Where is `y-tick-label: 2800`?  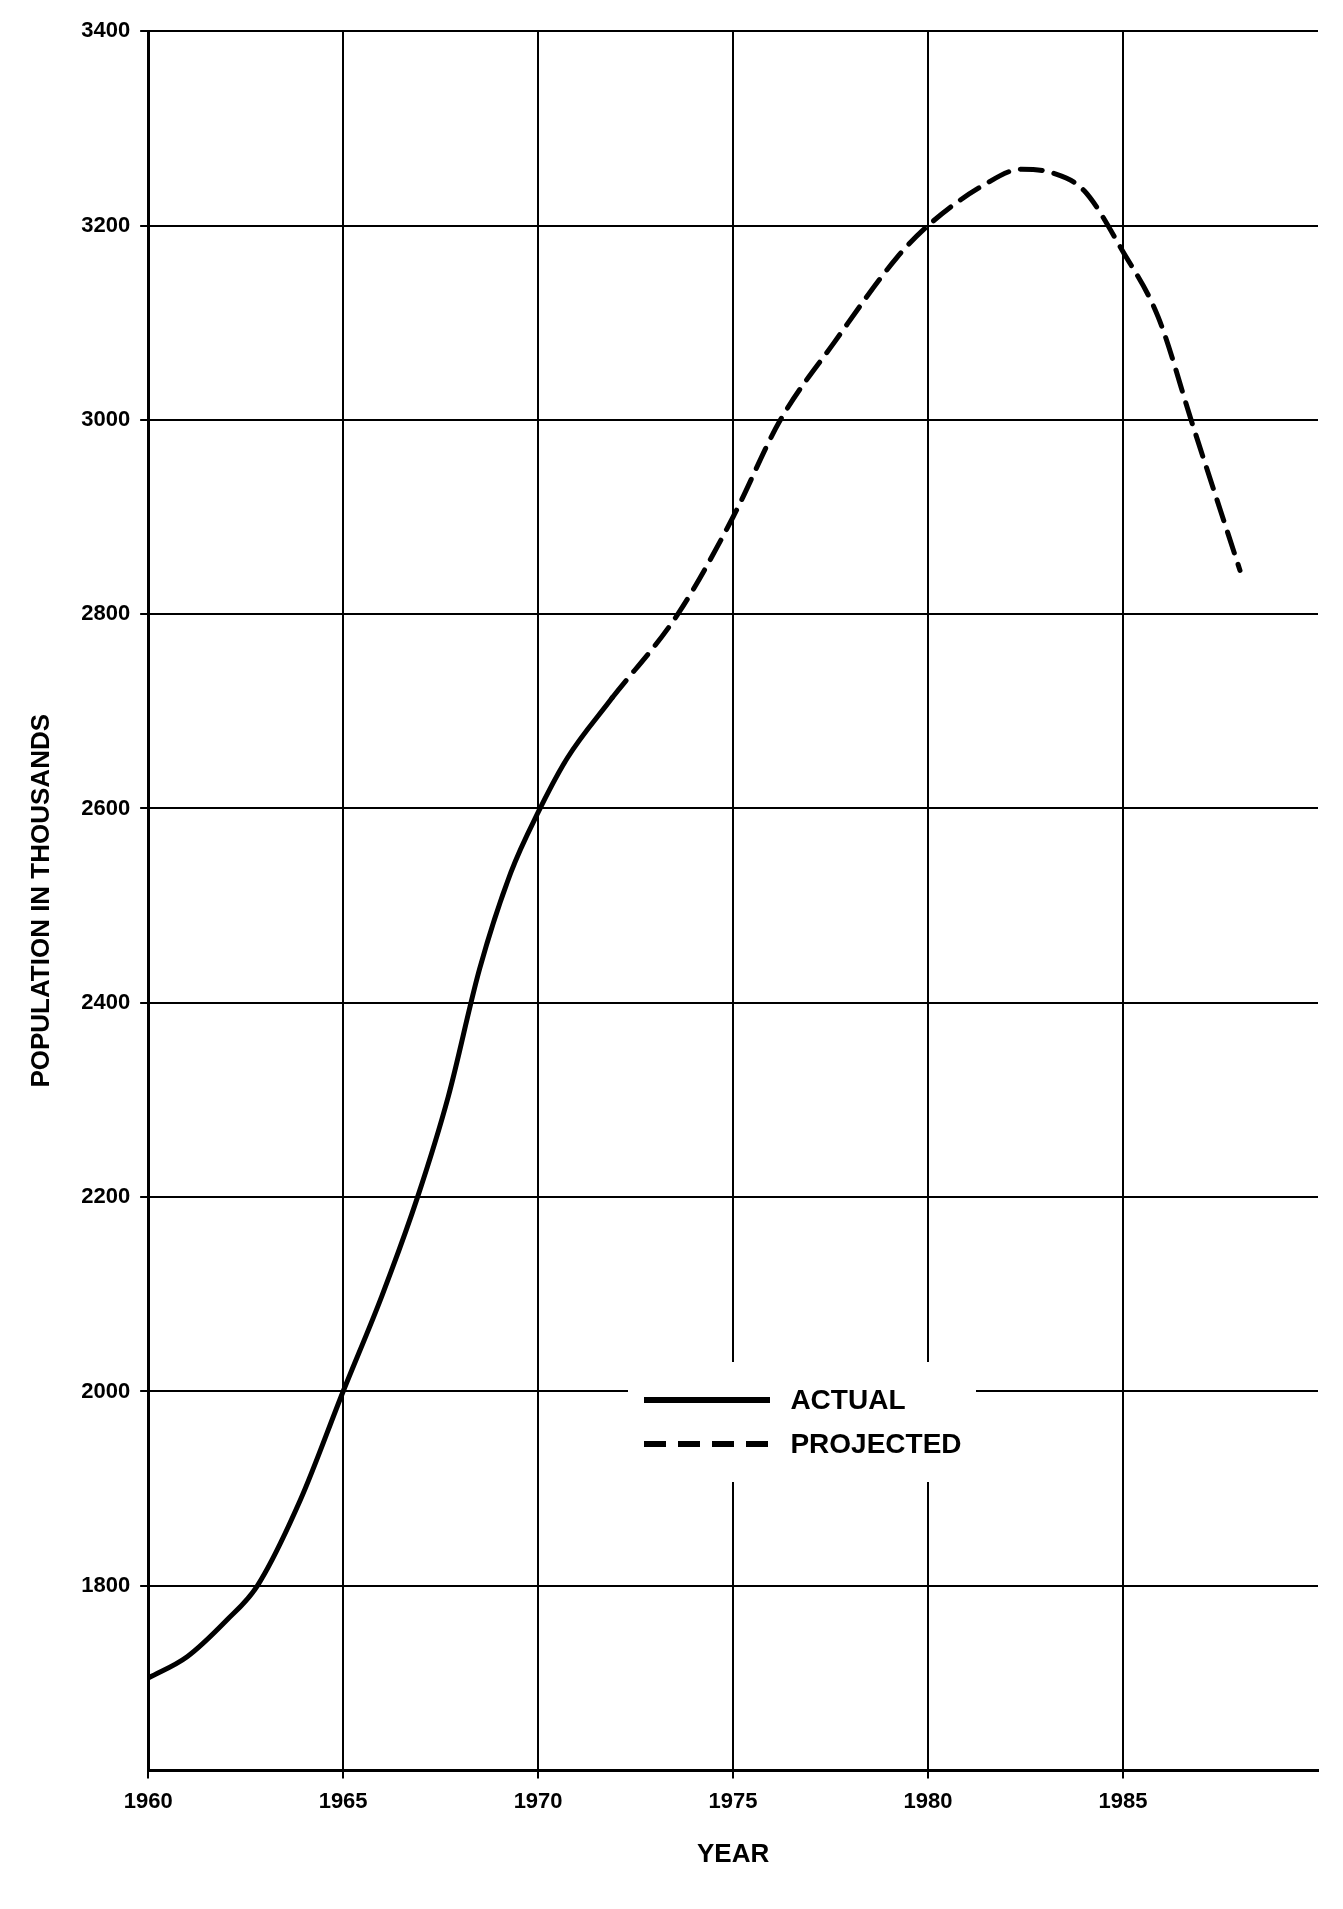
y-tick-label: 2800 is located at coordinates (106, 613).